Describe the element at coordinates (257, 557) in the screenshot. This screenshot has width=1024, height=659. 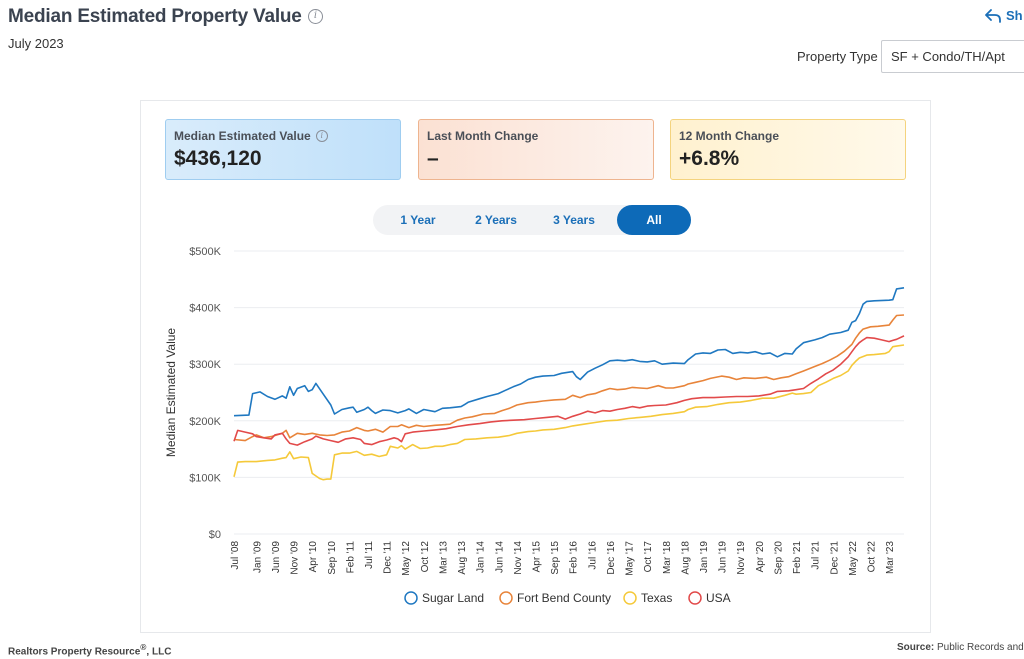
I see `x-tick-label: Jan '09` at that location.